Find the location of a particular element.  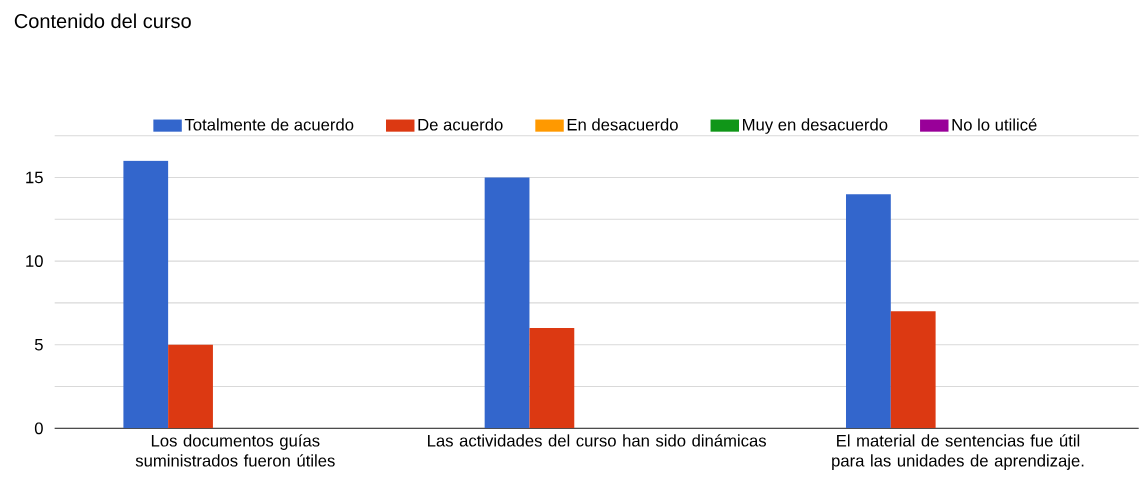

chart-title: Contenido del curso is located at coordinates (102, 21).